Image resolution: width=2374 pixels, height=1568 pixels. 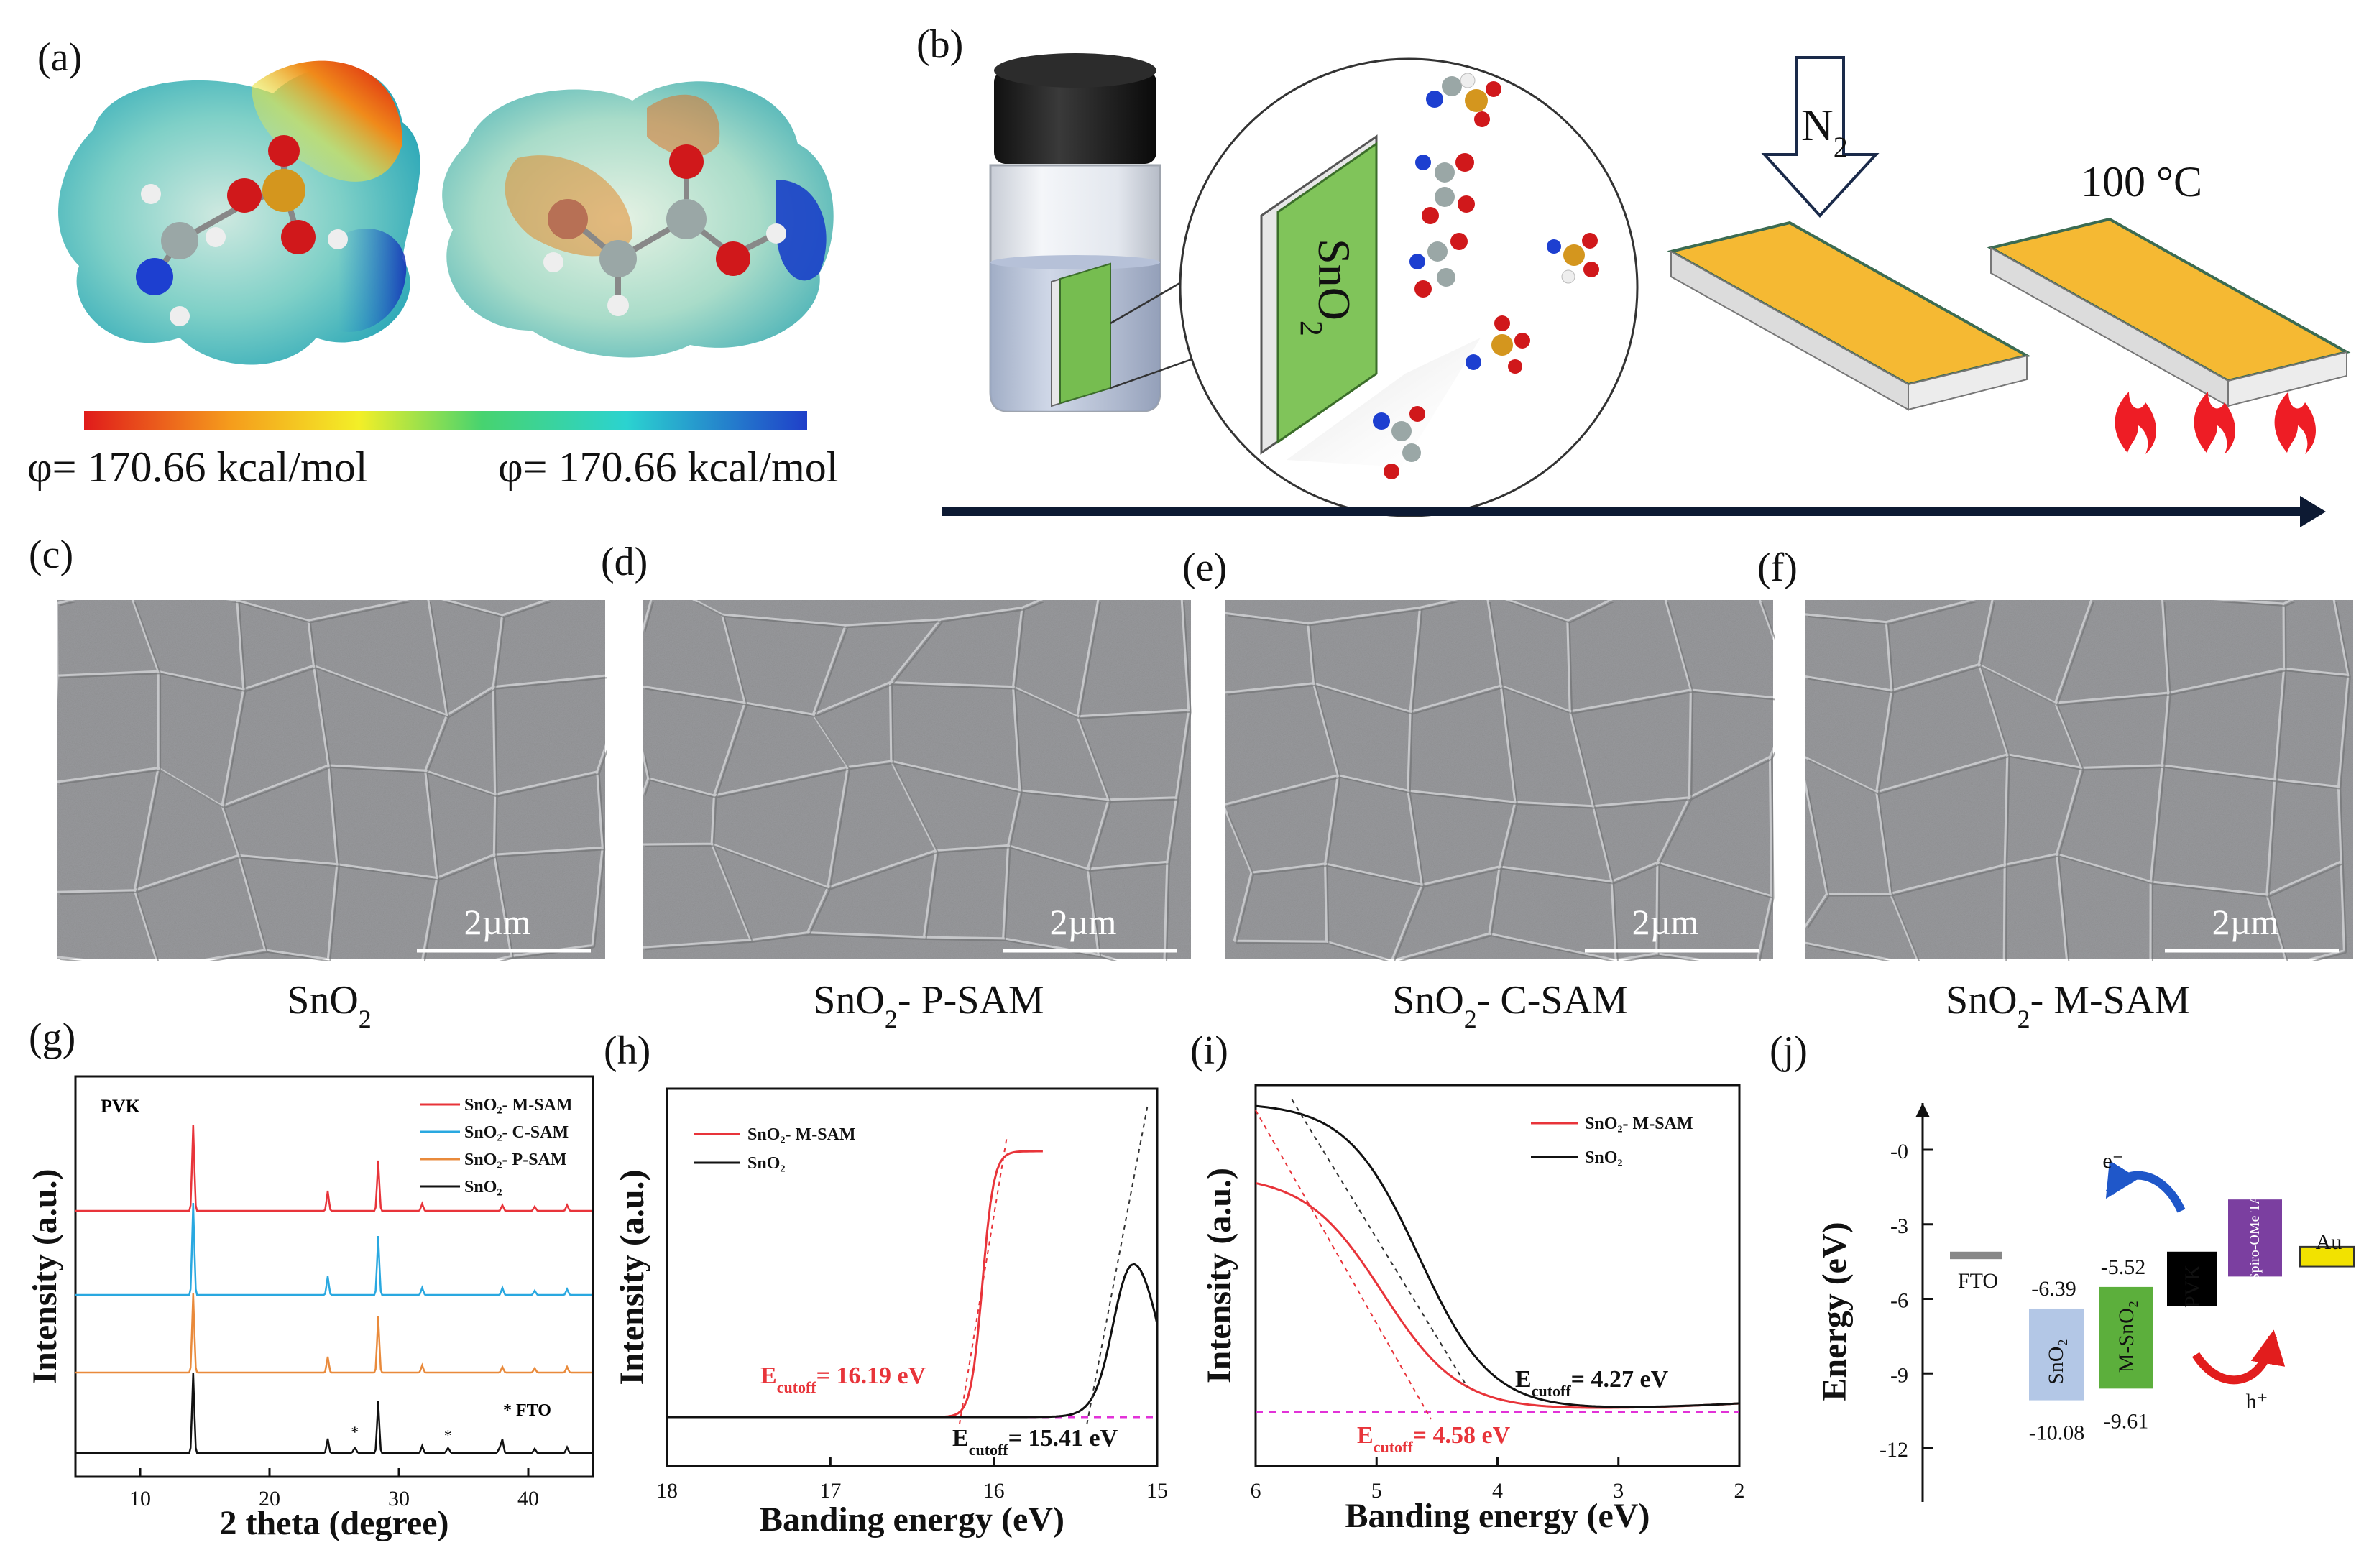 I want to click on panel-label-f: (f), so click(x=1778, y=567).